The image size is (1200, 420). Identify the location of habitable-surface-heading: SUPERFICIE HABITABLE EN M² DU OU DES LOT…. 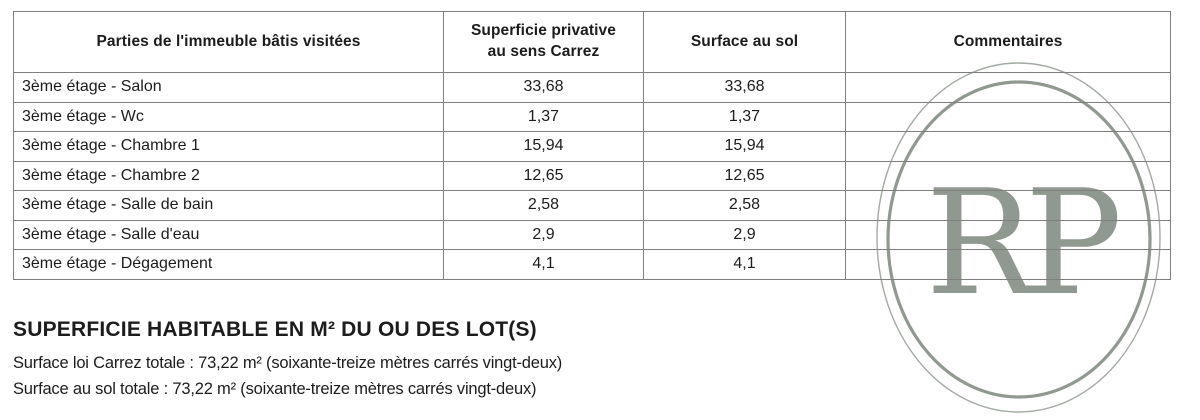
(275, 329).